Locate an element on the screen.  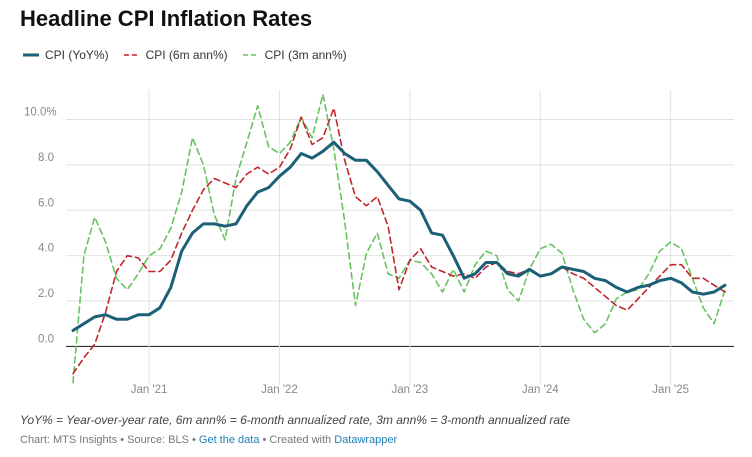
legend: CPI (YoY%) CPI (6m ann%) CPI (3m ann%) is located at coordinates (191, 55).